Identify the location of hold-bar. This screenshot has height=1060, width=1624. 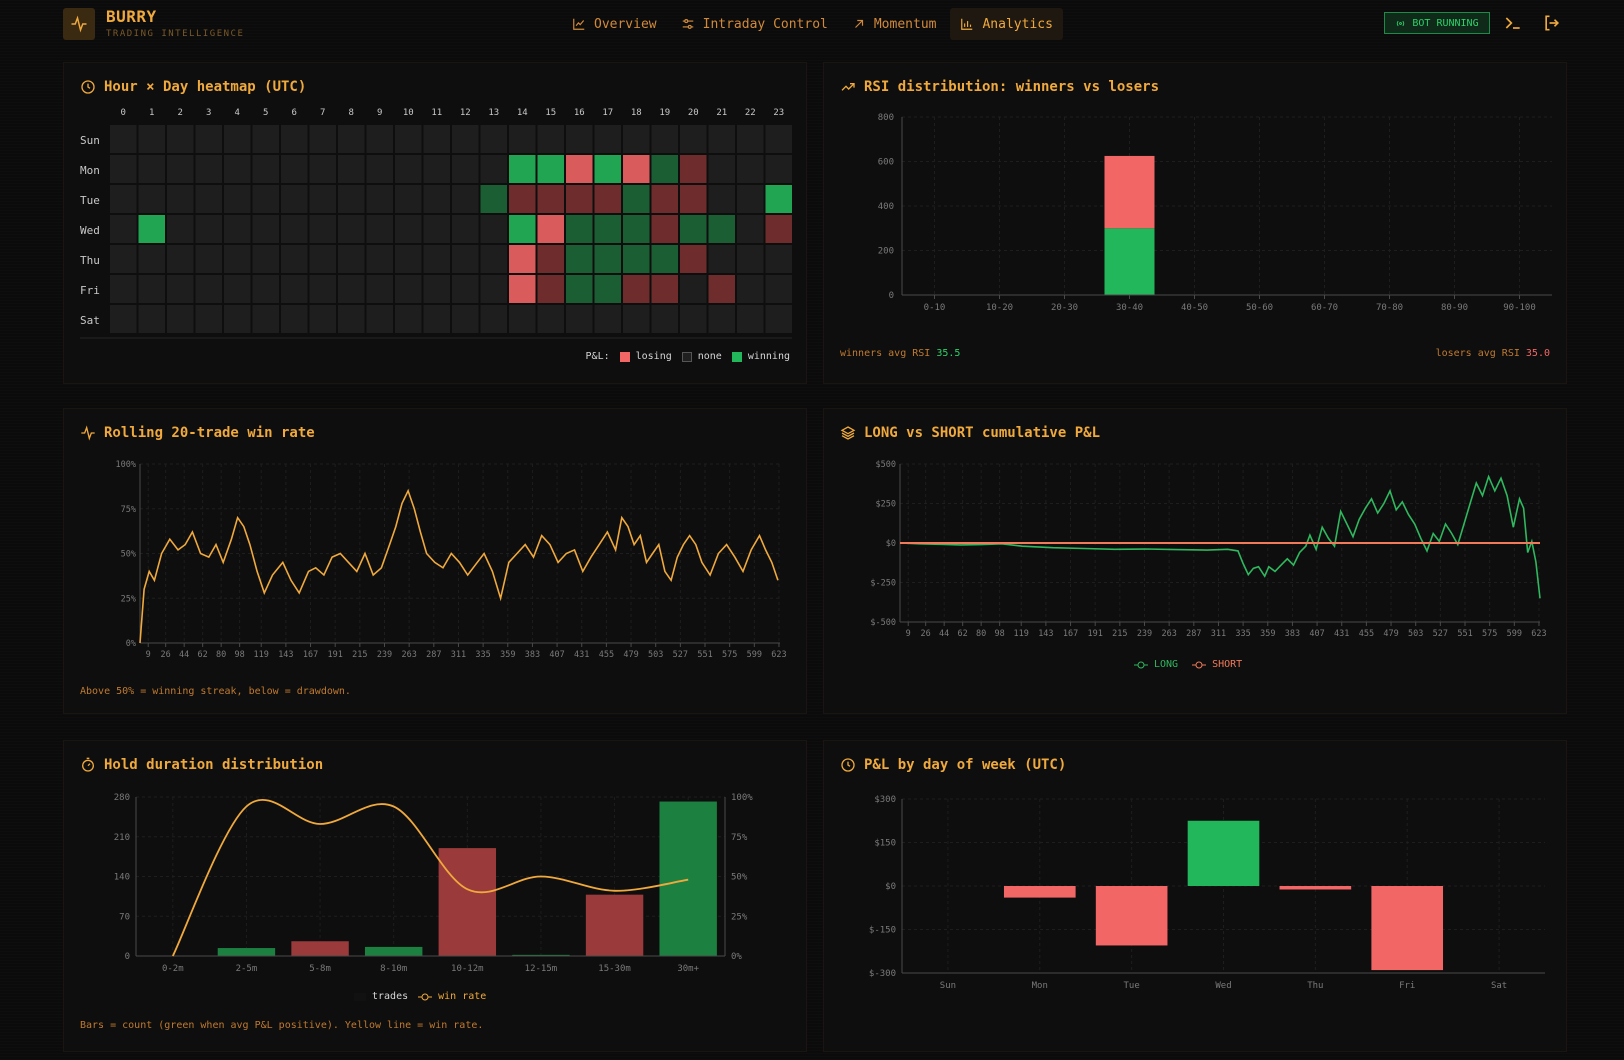
(246, 952).